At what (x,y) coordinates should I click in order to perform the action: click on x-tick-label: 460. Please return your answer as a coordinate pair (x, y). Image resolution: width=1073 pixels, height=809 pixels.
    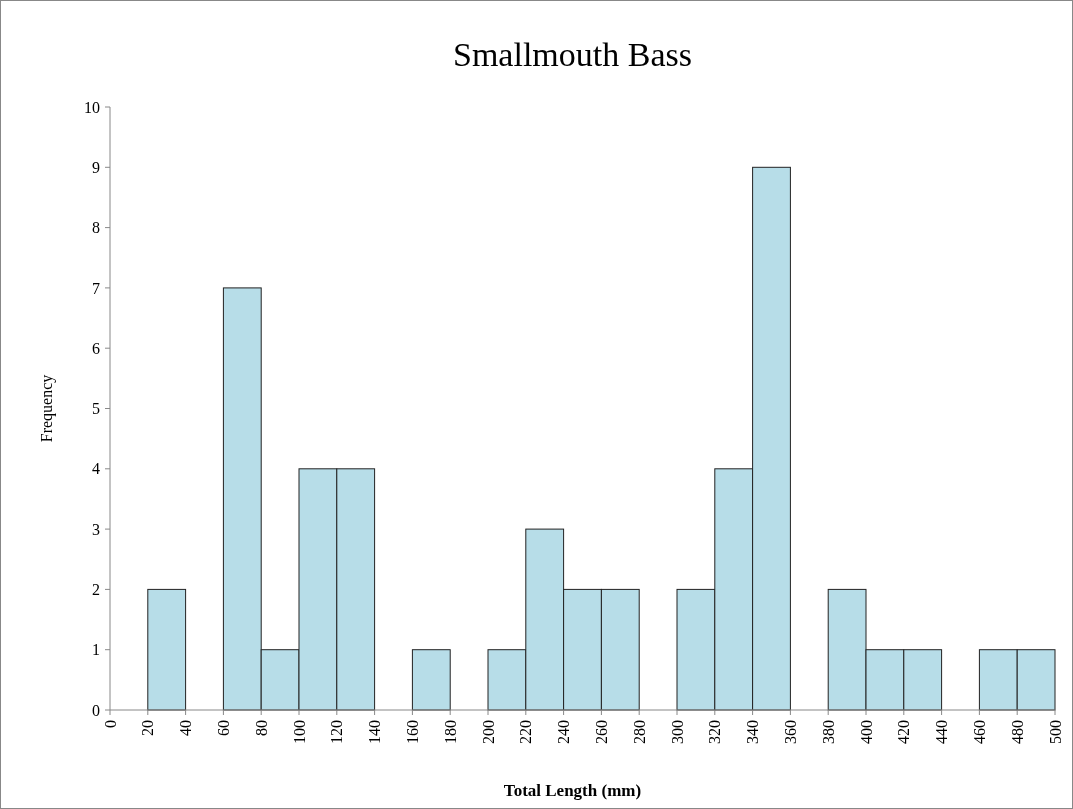
    Looking at the image, I should click on (979, 732).